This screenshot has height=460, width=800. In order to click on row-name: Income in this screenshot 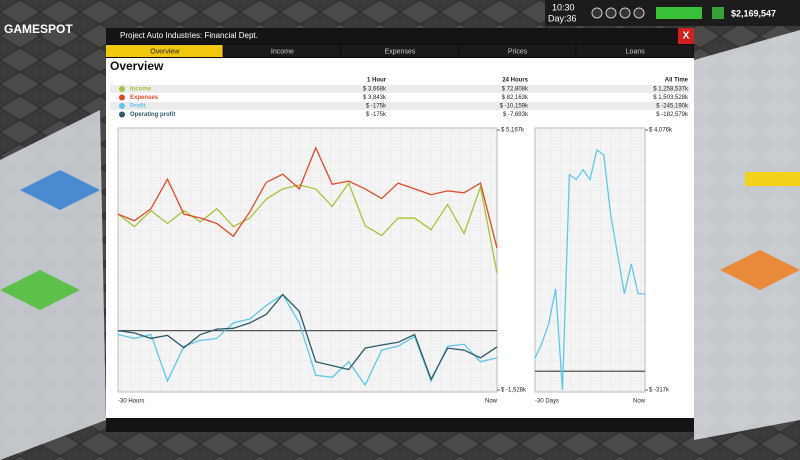, I will do `click(141, 90)`.